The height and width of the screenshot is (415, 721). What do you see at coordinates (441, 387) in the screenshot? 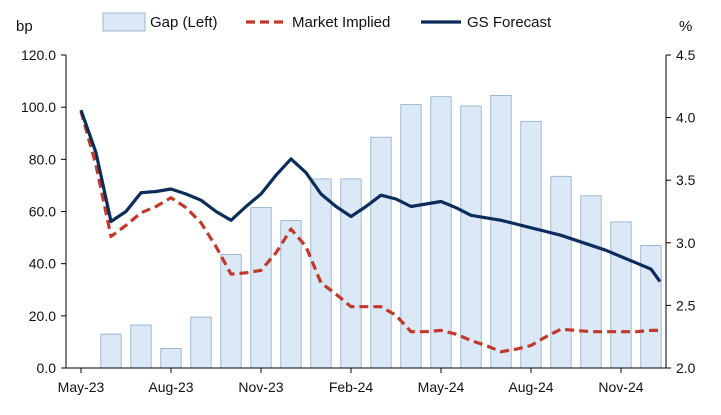
I see `x-tick-label: May-24` at bounding box center [441, 387].